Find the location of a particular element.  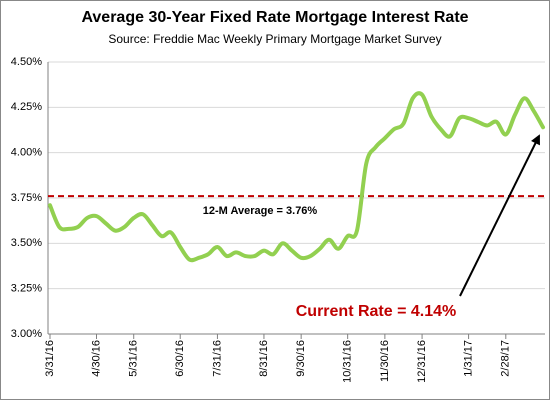

y-tick-label: 3.00% is located at coordinates (26, 334).